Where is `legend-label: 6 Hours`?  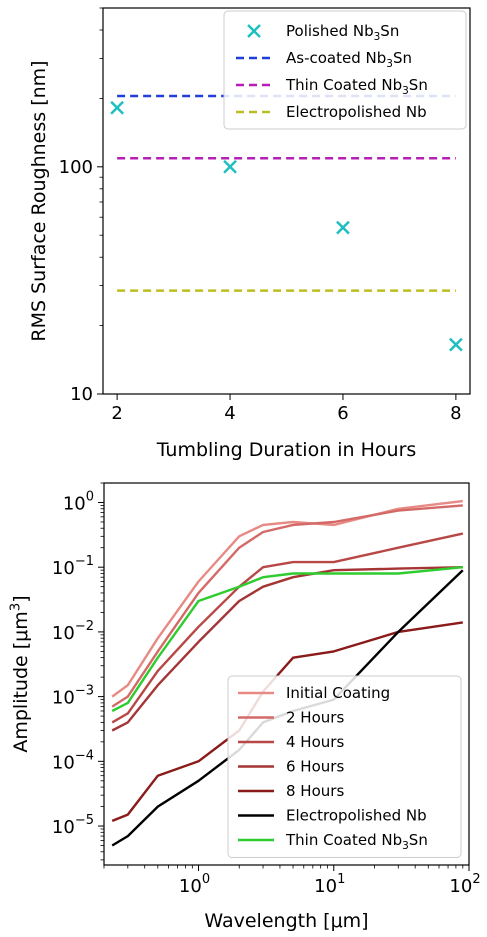 legend-label: 6 Hours is located at coordinates (315, 767).